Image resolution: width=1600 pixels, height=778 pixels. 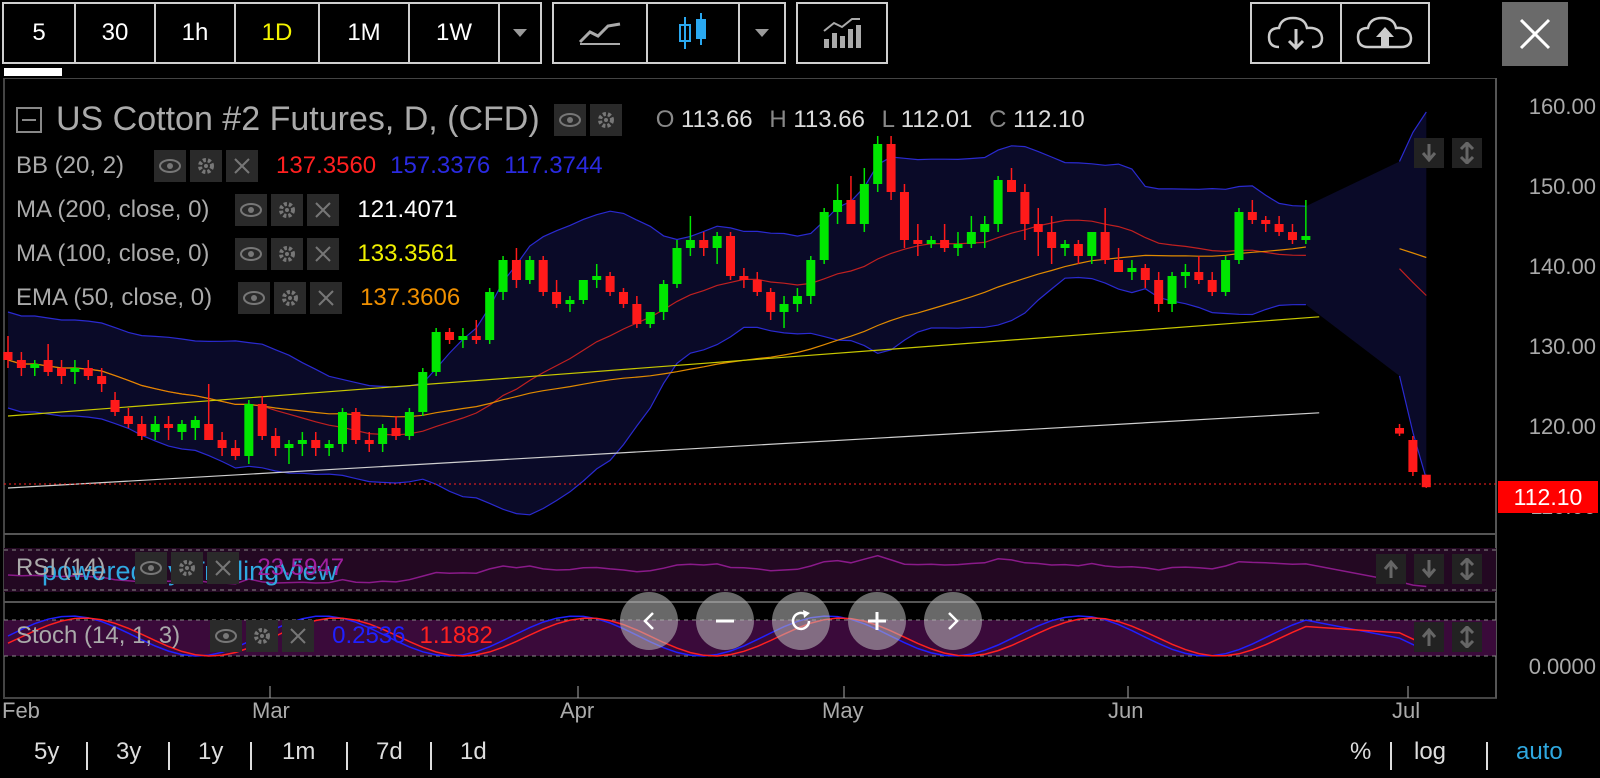 What do you see at coordinates (116, 33) in the screenshot?
I see `interval-30-button: 30` at bounding box center [116, 33].